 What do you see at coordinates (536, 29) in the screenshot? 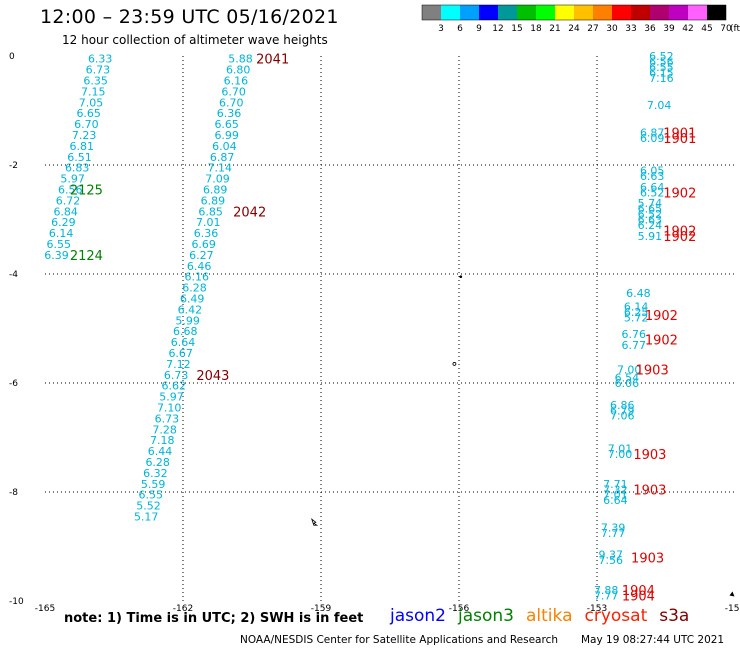
I see `legend-label: 18` at bounding box center [536, 29].